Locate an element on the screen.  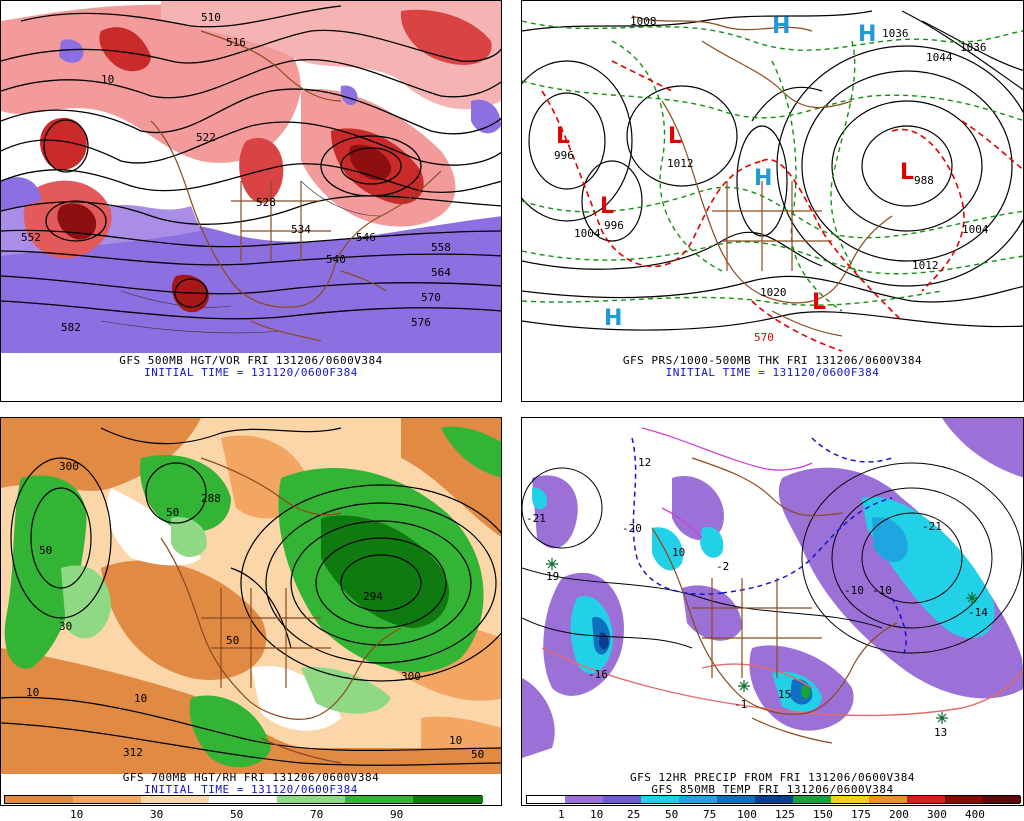
temp-label: 19 is located at coordinates (552, 576).